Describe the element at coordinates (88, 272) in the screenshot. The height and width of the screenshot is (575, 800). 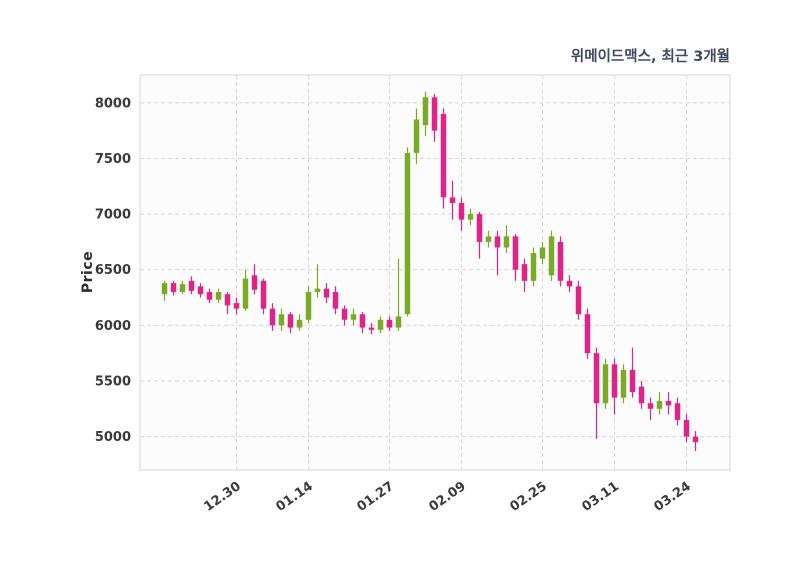
I see `y-axis-label: Price` at that location.